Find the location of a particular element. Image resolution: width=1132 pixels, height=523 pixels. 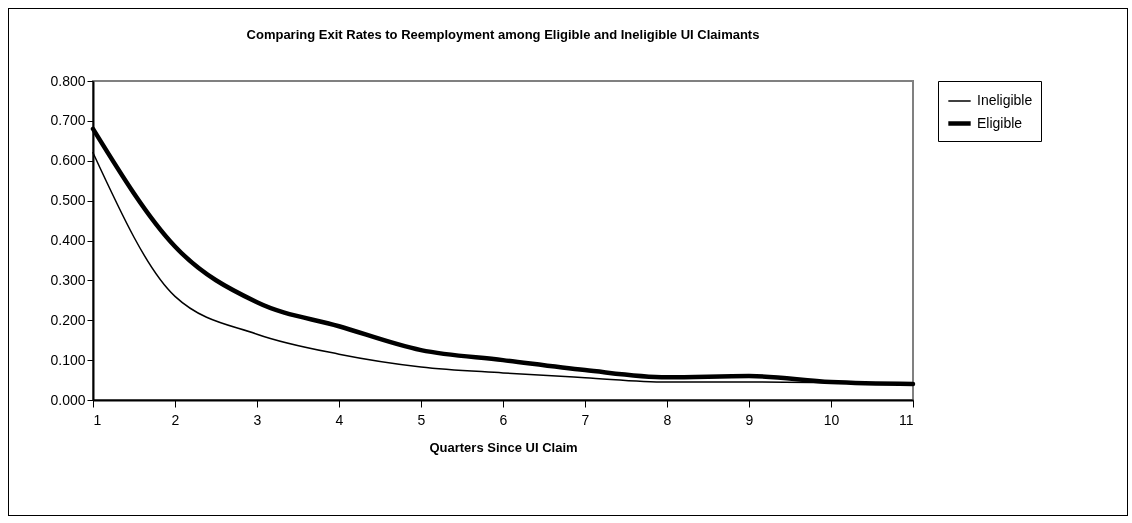

y-tick-label: 0.300 is located at coordinates (68, 279).